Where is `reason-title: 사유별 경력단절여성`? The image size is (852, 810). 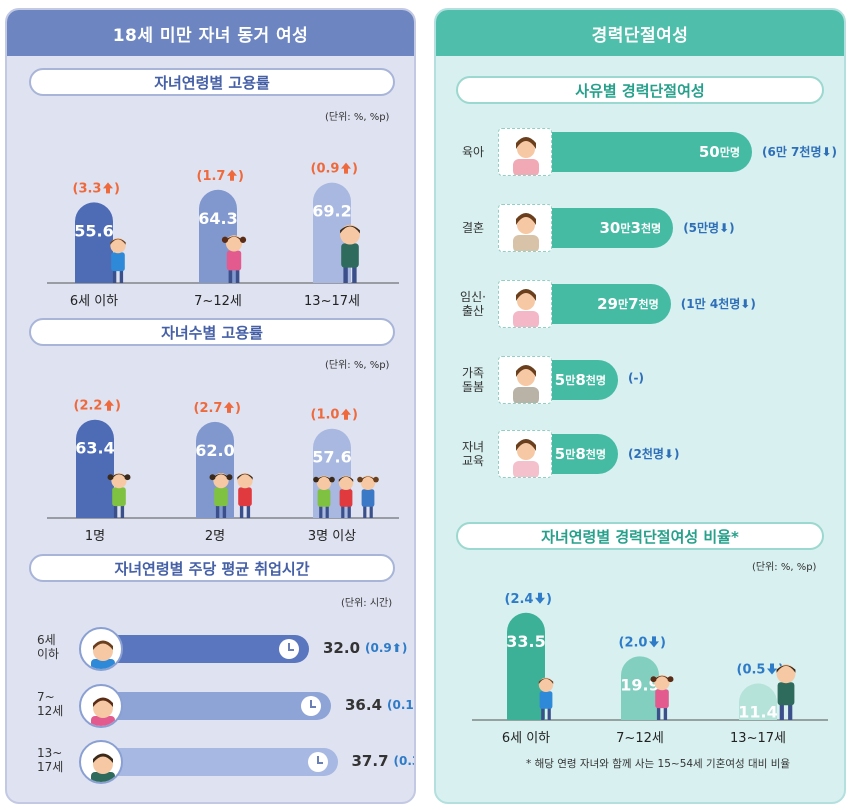
reason-title: 사유별 경력단절여성 is located at coordinates (640, 90).